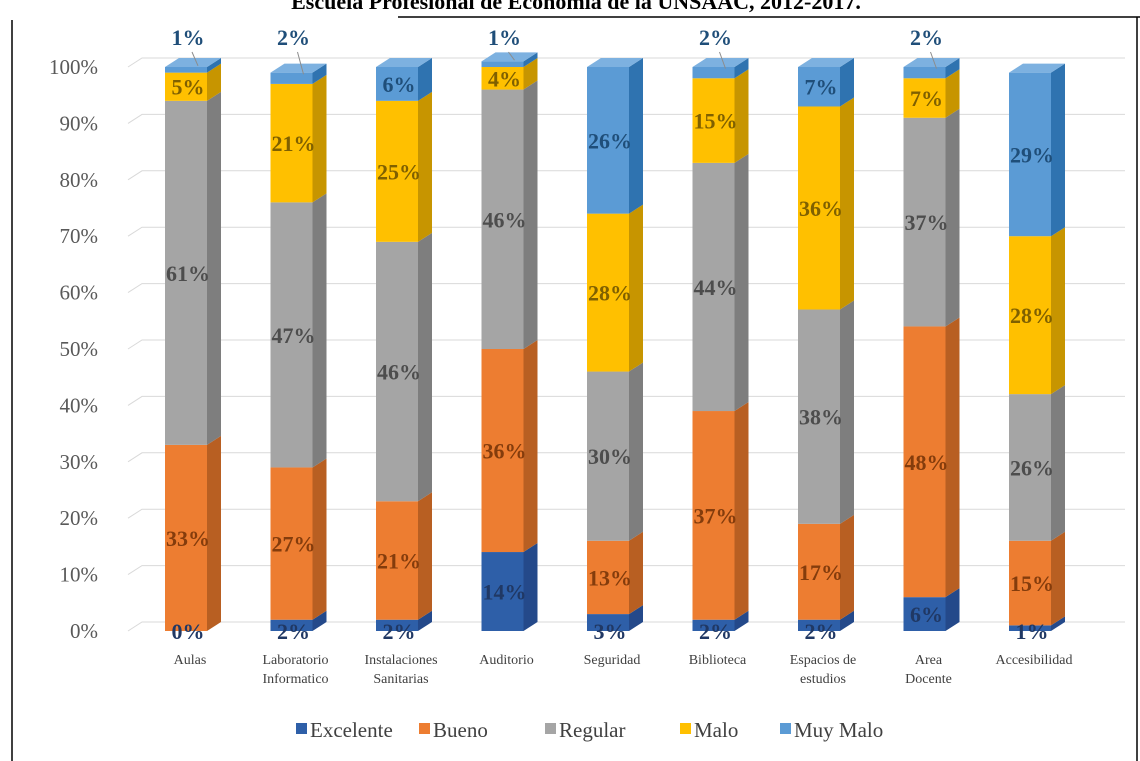  Describe the element at coordinates (928, 679) in the screenshot. I see `x-tick-label: Docente` at that location.